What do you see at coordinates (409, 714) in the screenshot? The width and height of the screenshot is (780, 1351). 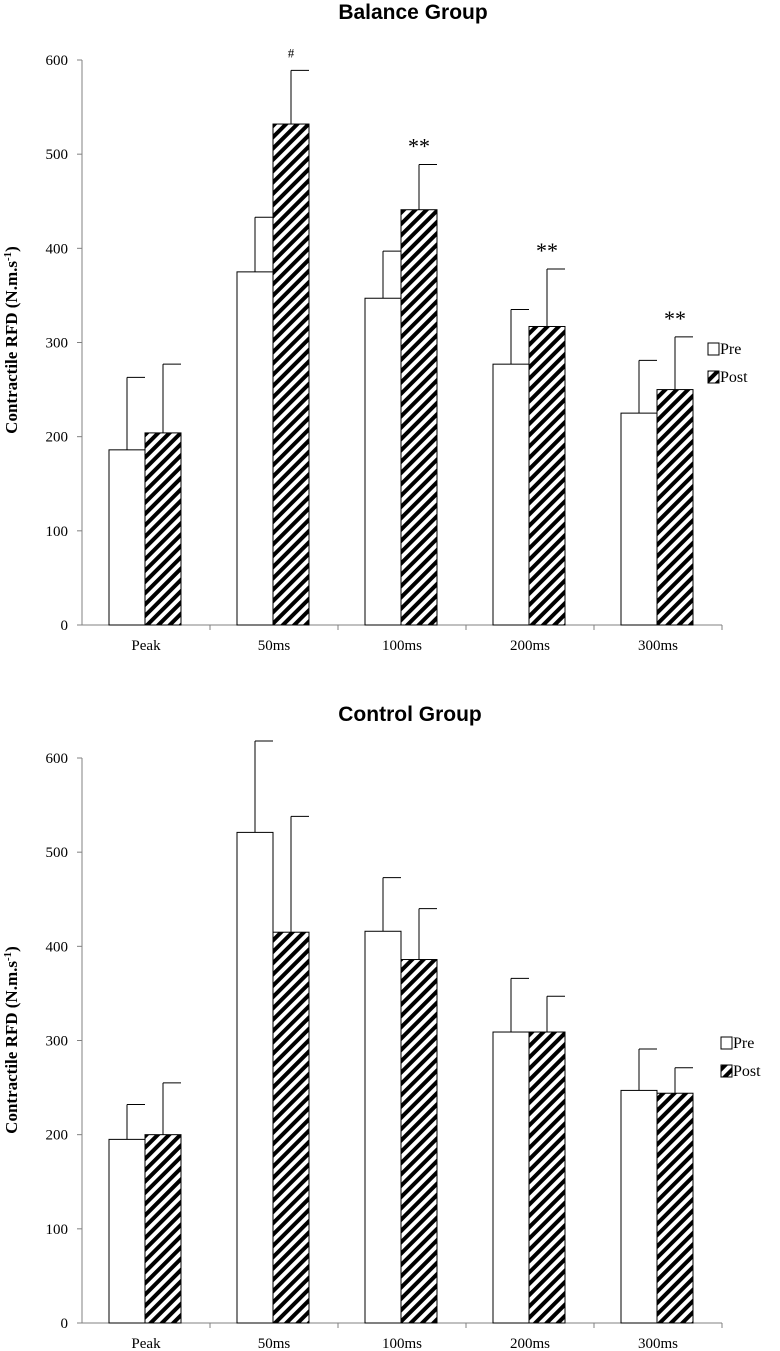 I see `chart-title: Control Group` at bounding box center [409, 714].